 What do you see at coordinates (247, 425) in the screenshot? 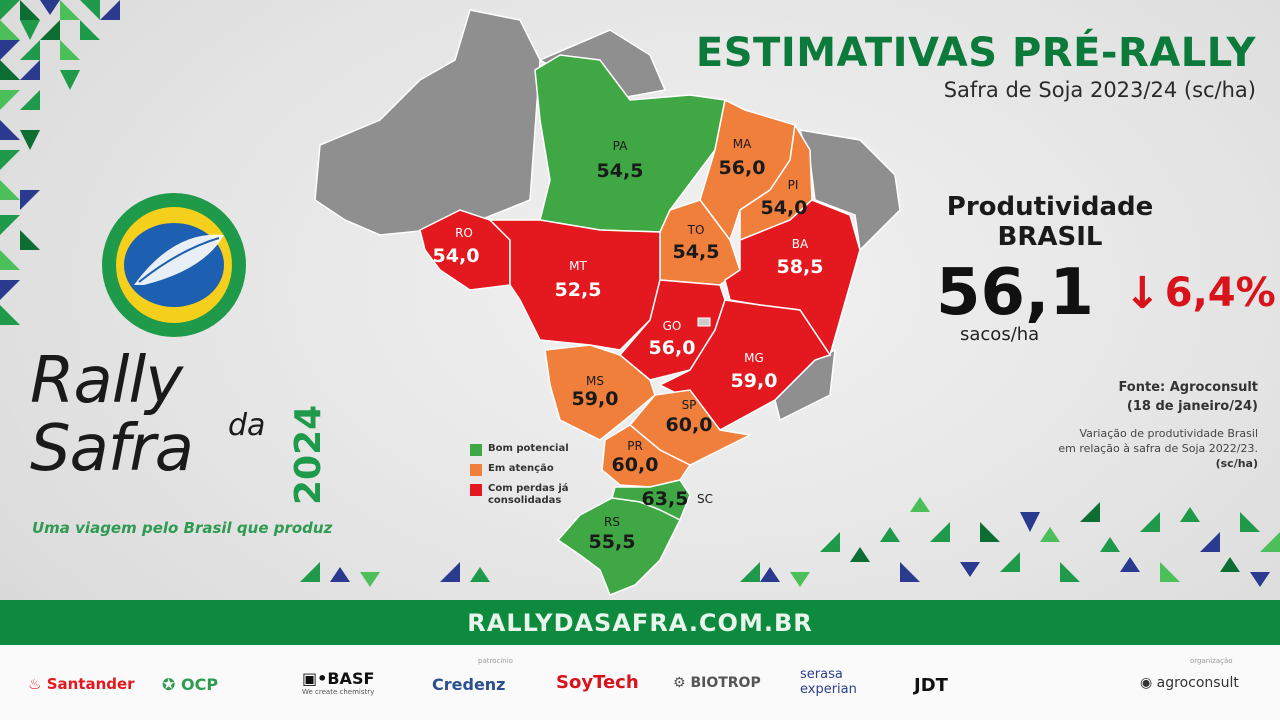
I see `logo-da: da` at bounding box center [247, 425].